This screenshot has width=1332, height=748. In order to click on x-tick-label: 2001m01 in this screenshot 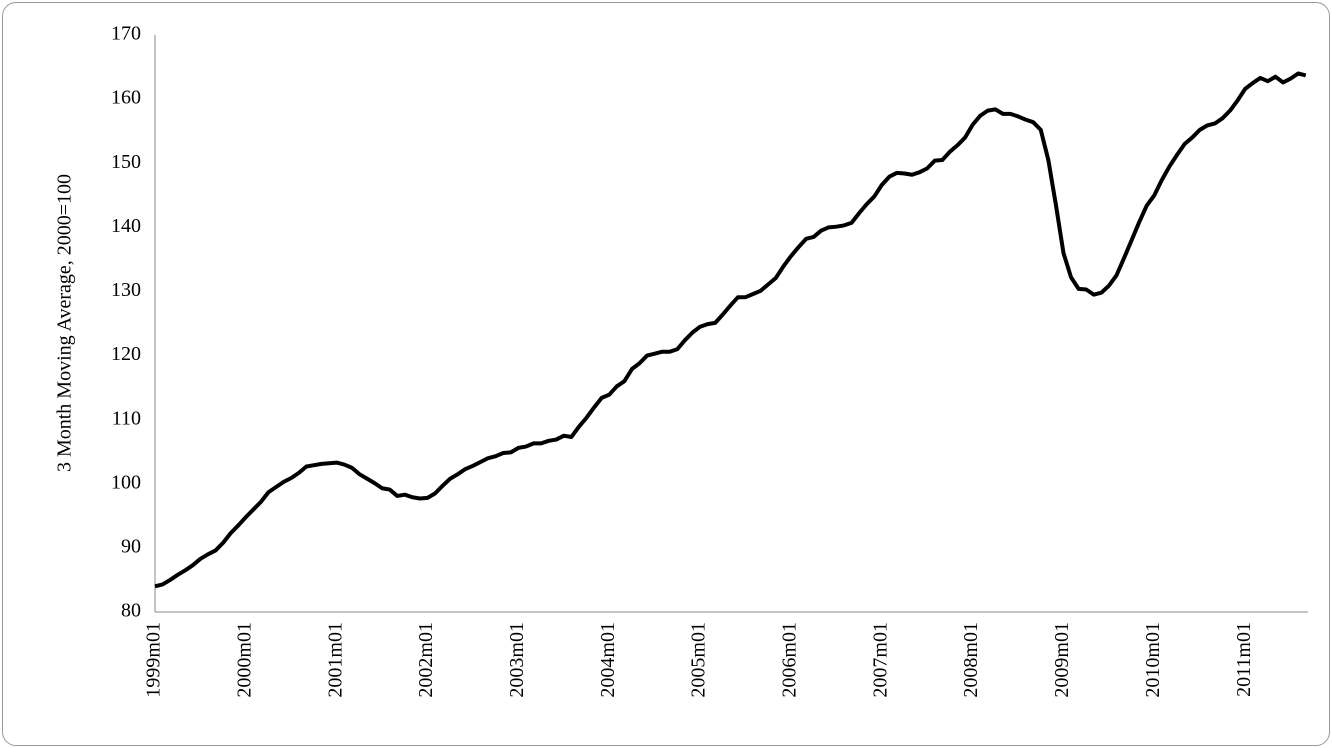, I will do `click(335, 660)`.